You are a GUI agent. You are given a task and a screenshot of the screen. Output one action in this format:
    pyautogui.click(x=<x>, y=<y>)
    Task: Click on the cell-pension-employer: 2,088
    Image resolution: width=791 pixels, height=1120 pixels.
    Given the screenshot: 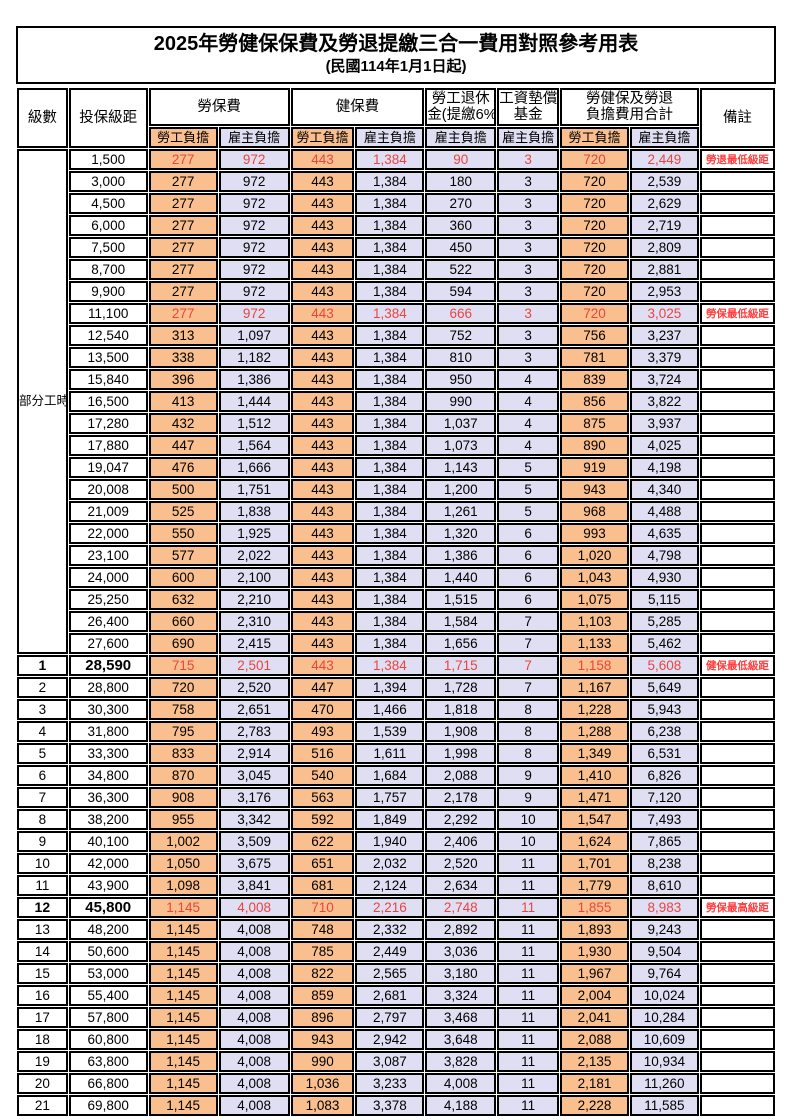 What is the action you would take?
    pyautogui.click(x=461, y=775)
    